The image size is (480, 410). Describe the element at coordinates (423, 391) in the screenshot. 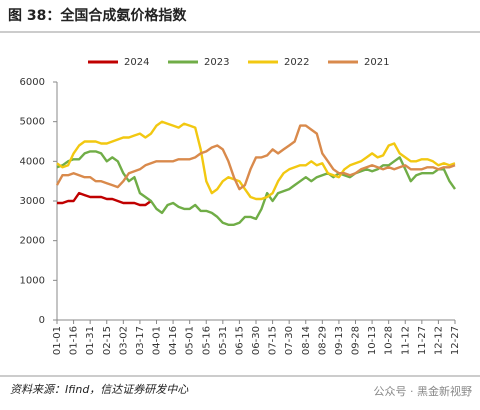

I see `watermark: 公众号 · 黑金新视野` at that location.